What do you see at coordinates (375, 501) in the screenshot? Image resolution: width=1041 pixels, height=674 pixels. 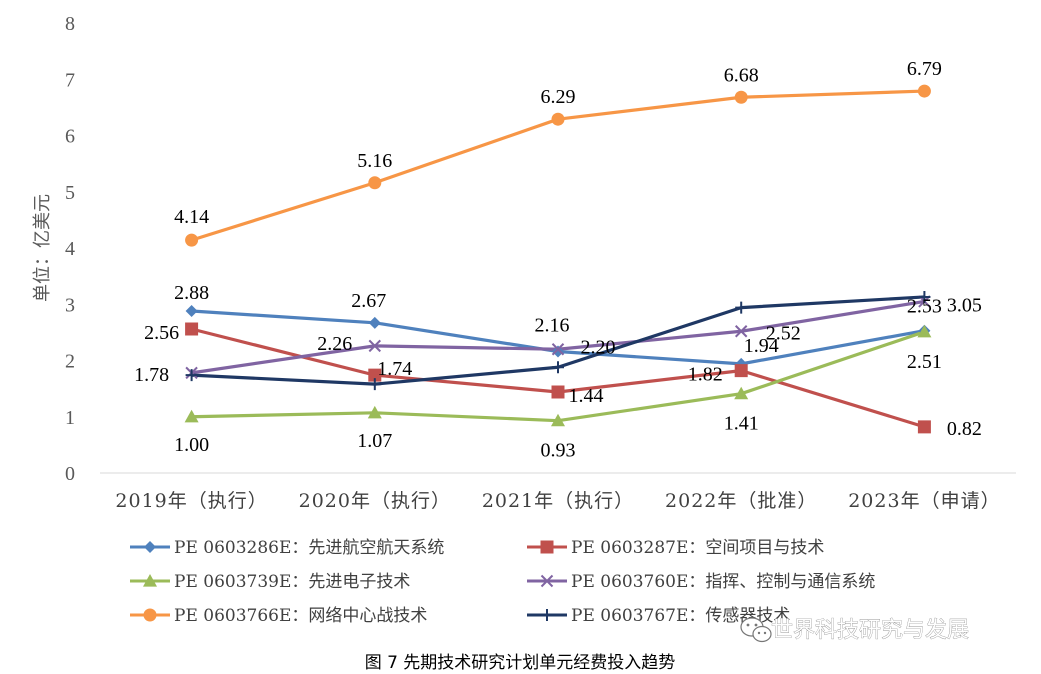 I see `x-tick-label: 2020年（执行）` at bounding box center [375, 501].